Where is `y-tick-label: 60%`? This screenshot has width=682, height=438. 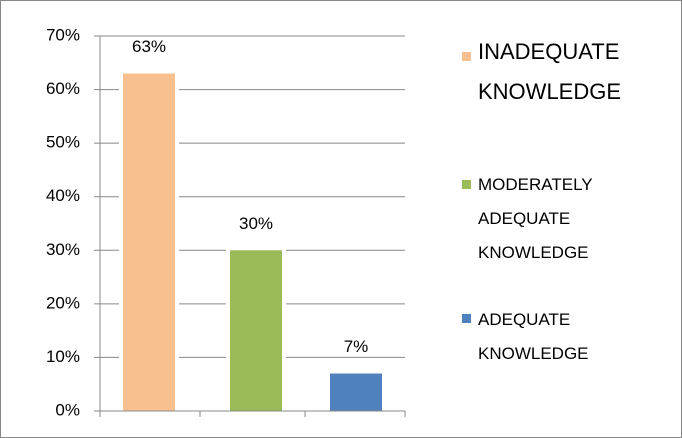
y-tick-label: 60% is located at coordinates (63, 88).